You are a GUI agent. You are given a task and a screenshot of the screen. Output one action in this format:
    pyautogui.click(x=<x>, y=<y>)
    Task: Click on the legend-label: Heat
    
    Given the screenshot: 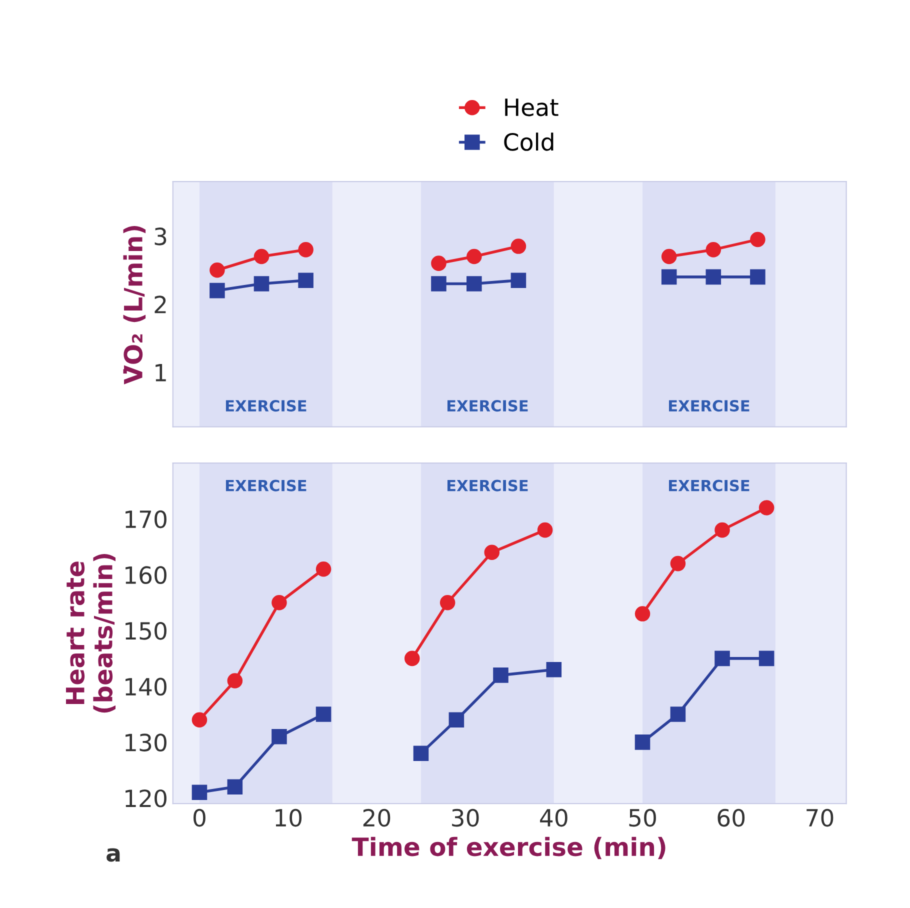 What is the action you would take?
    pyautogui.click(x=531, y=107)
    